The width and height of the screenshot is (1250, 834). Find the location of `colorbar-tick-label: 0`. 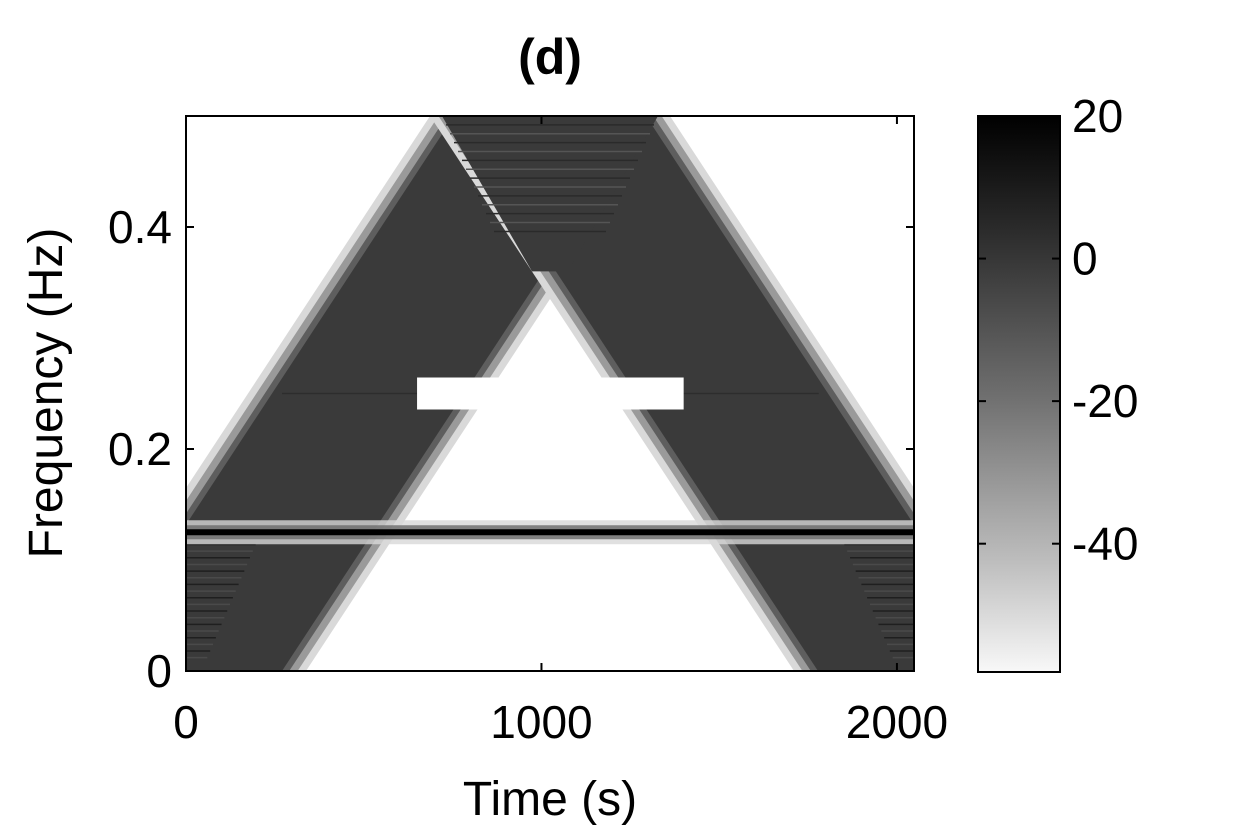

colorbar-tick-label: 0 is located at coordinates (1085, 259).